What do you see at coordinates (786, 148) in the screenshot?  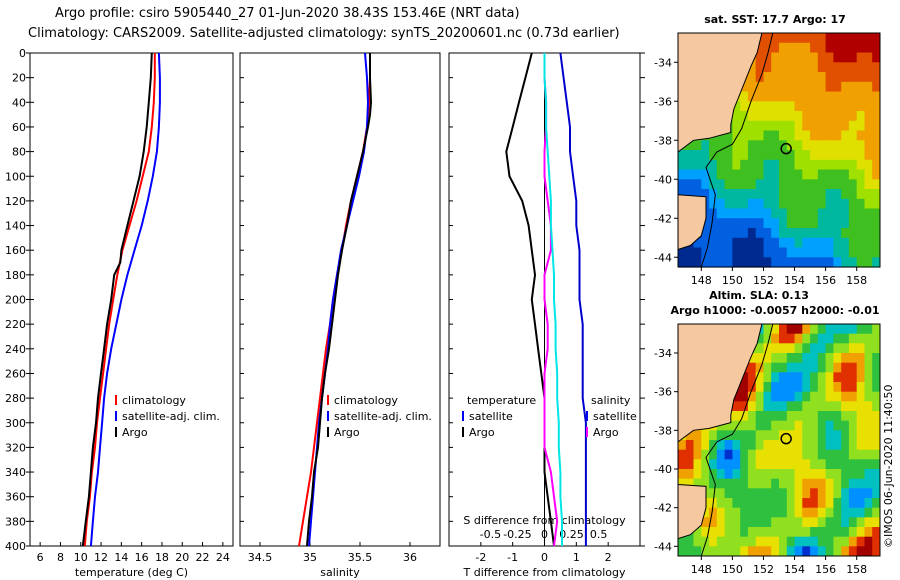 I see `float-marker` at bounding box center [786, 148].